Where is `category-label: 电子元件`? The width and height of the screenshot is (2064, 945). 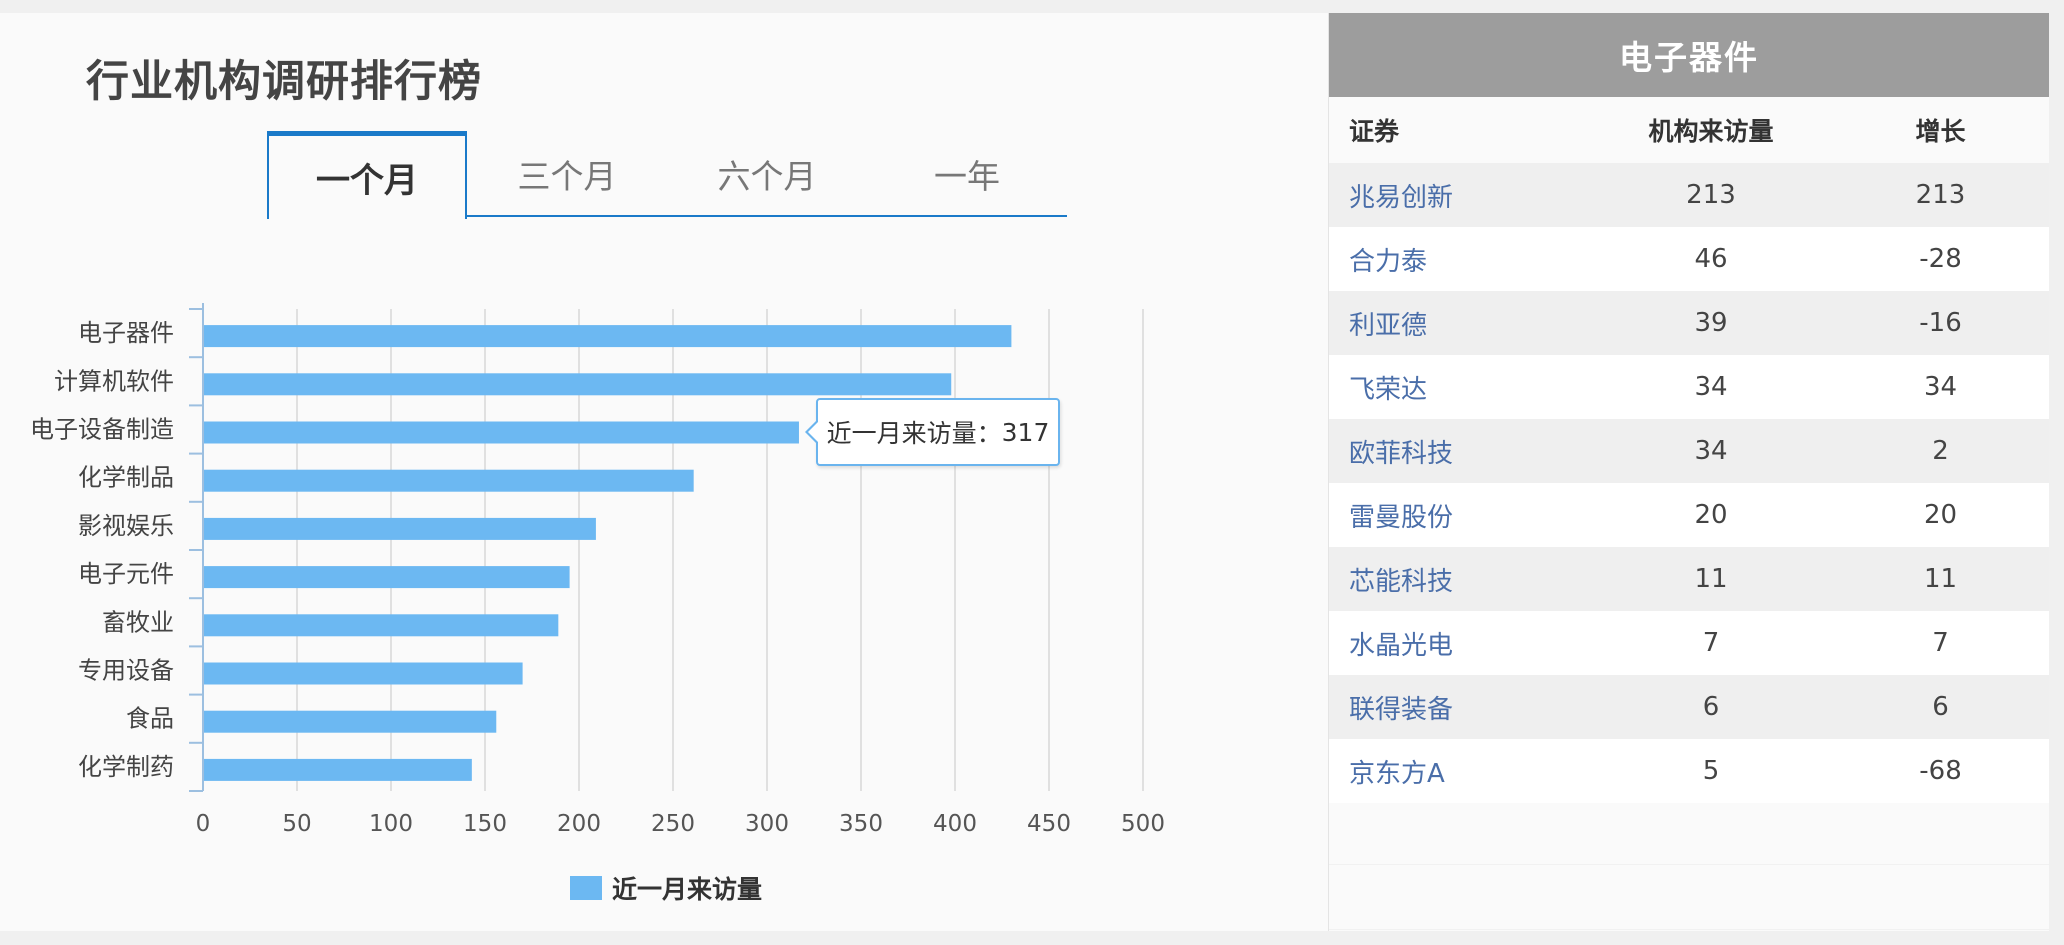 category-label: 电子元件 is located at coordinates (126, 574).